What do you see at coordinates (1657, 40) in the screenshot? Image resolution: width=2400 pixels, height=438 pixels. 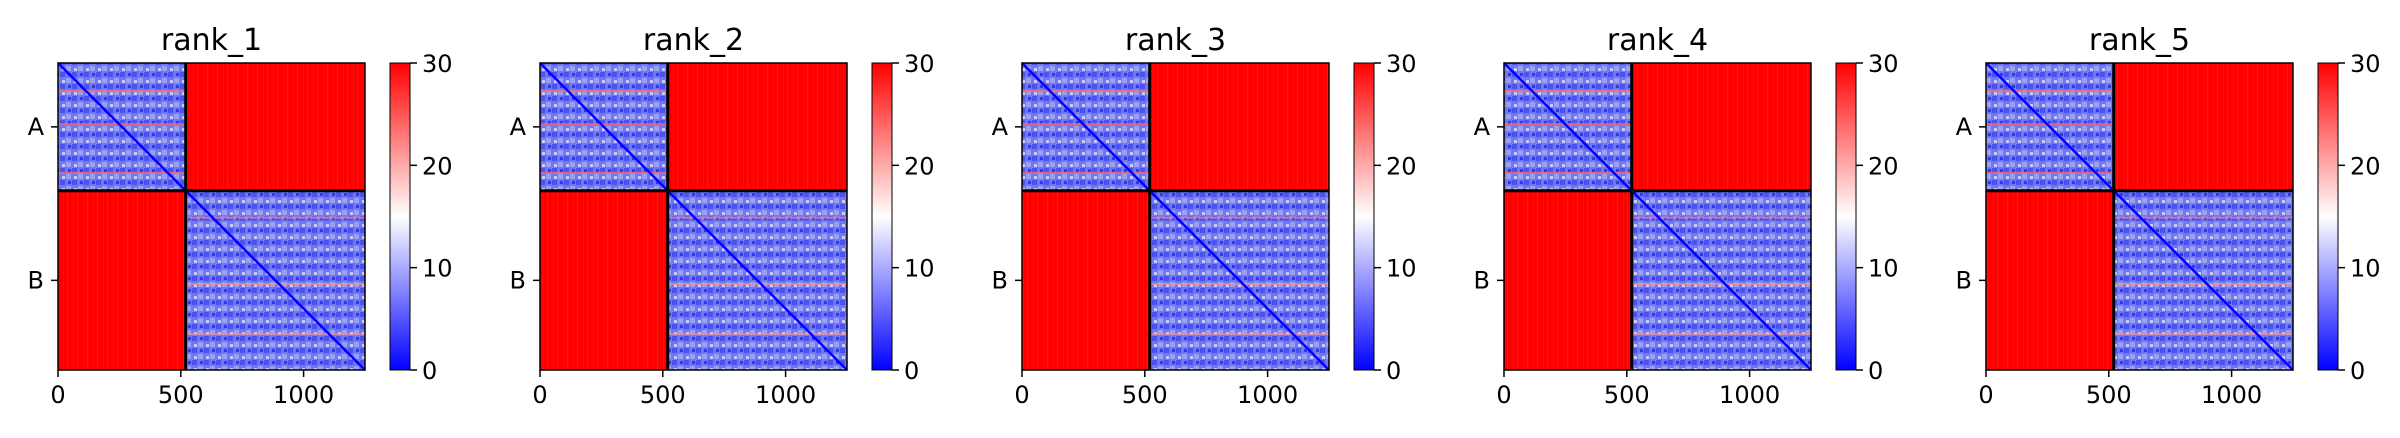 I see `panel-title: rank_4` at bounding box center [1657, 40].